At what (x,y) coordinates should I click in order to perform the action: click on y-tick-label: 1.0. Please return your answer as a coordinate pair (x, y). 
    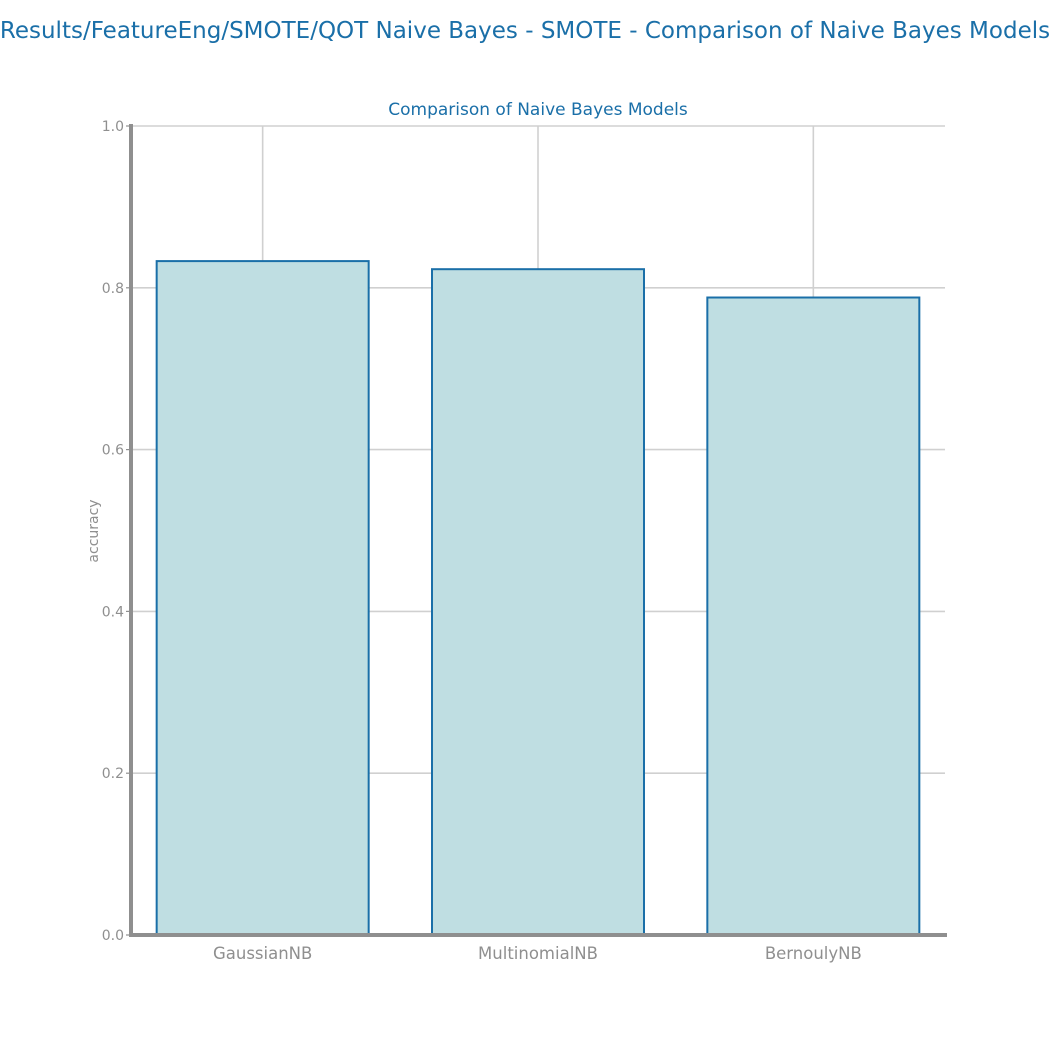
    Looking at the image, I should click on (113, 127).